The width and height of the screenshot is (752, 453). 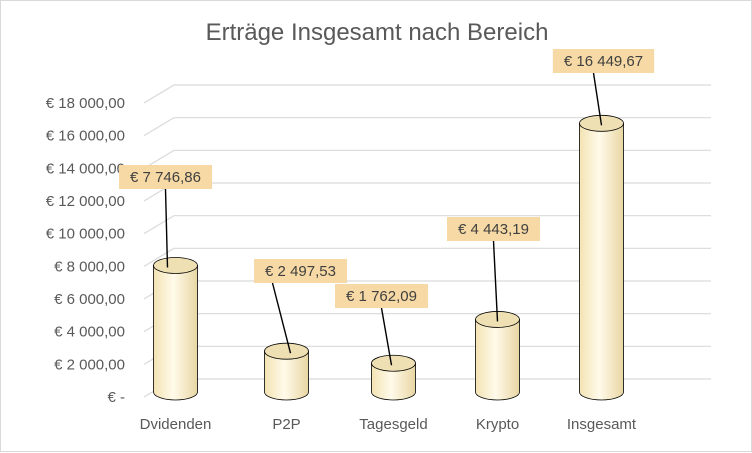 What do you see at coordinates (377, 32) in the screenshot?
I see `chart-title: Erträge Insgesamt nach Bereich` at bounding box center [377, 32].